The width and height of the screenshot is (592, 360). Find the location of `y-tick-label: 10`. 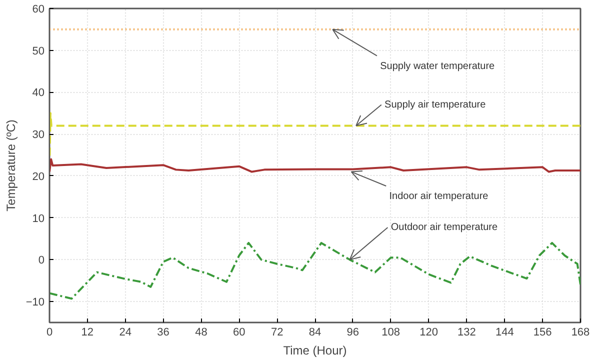

y-tick-label: 10 is located at coordinates (38, 218).